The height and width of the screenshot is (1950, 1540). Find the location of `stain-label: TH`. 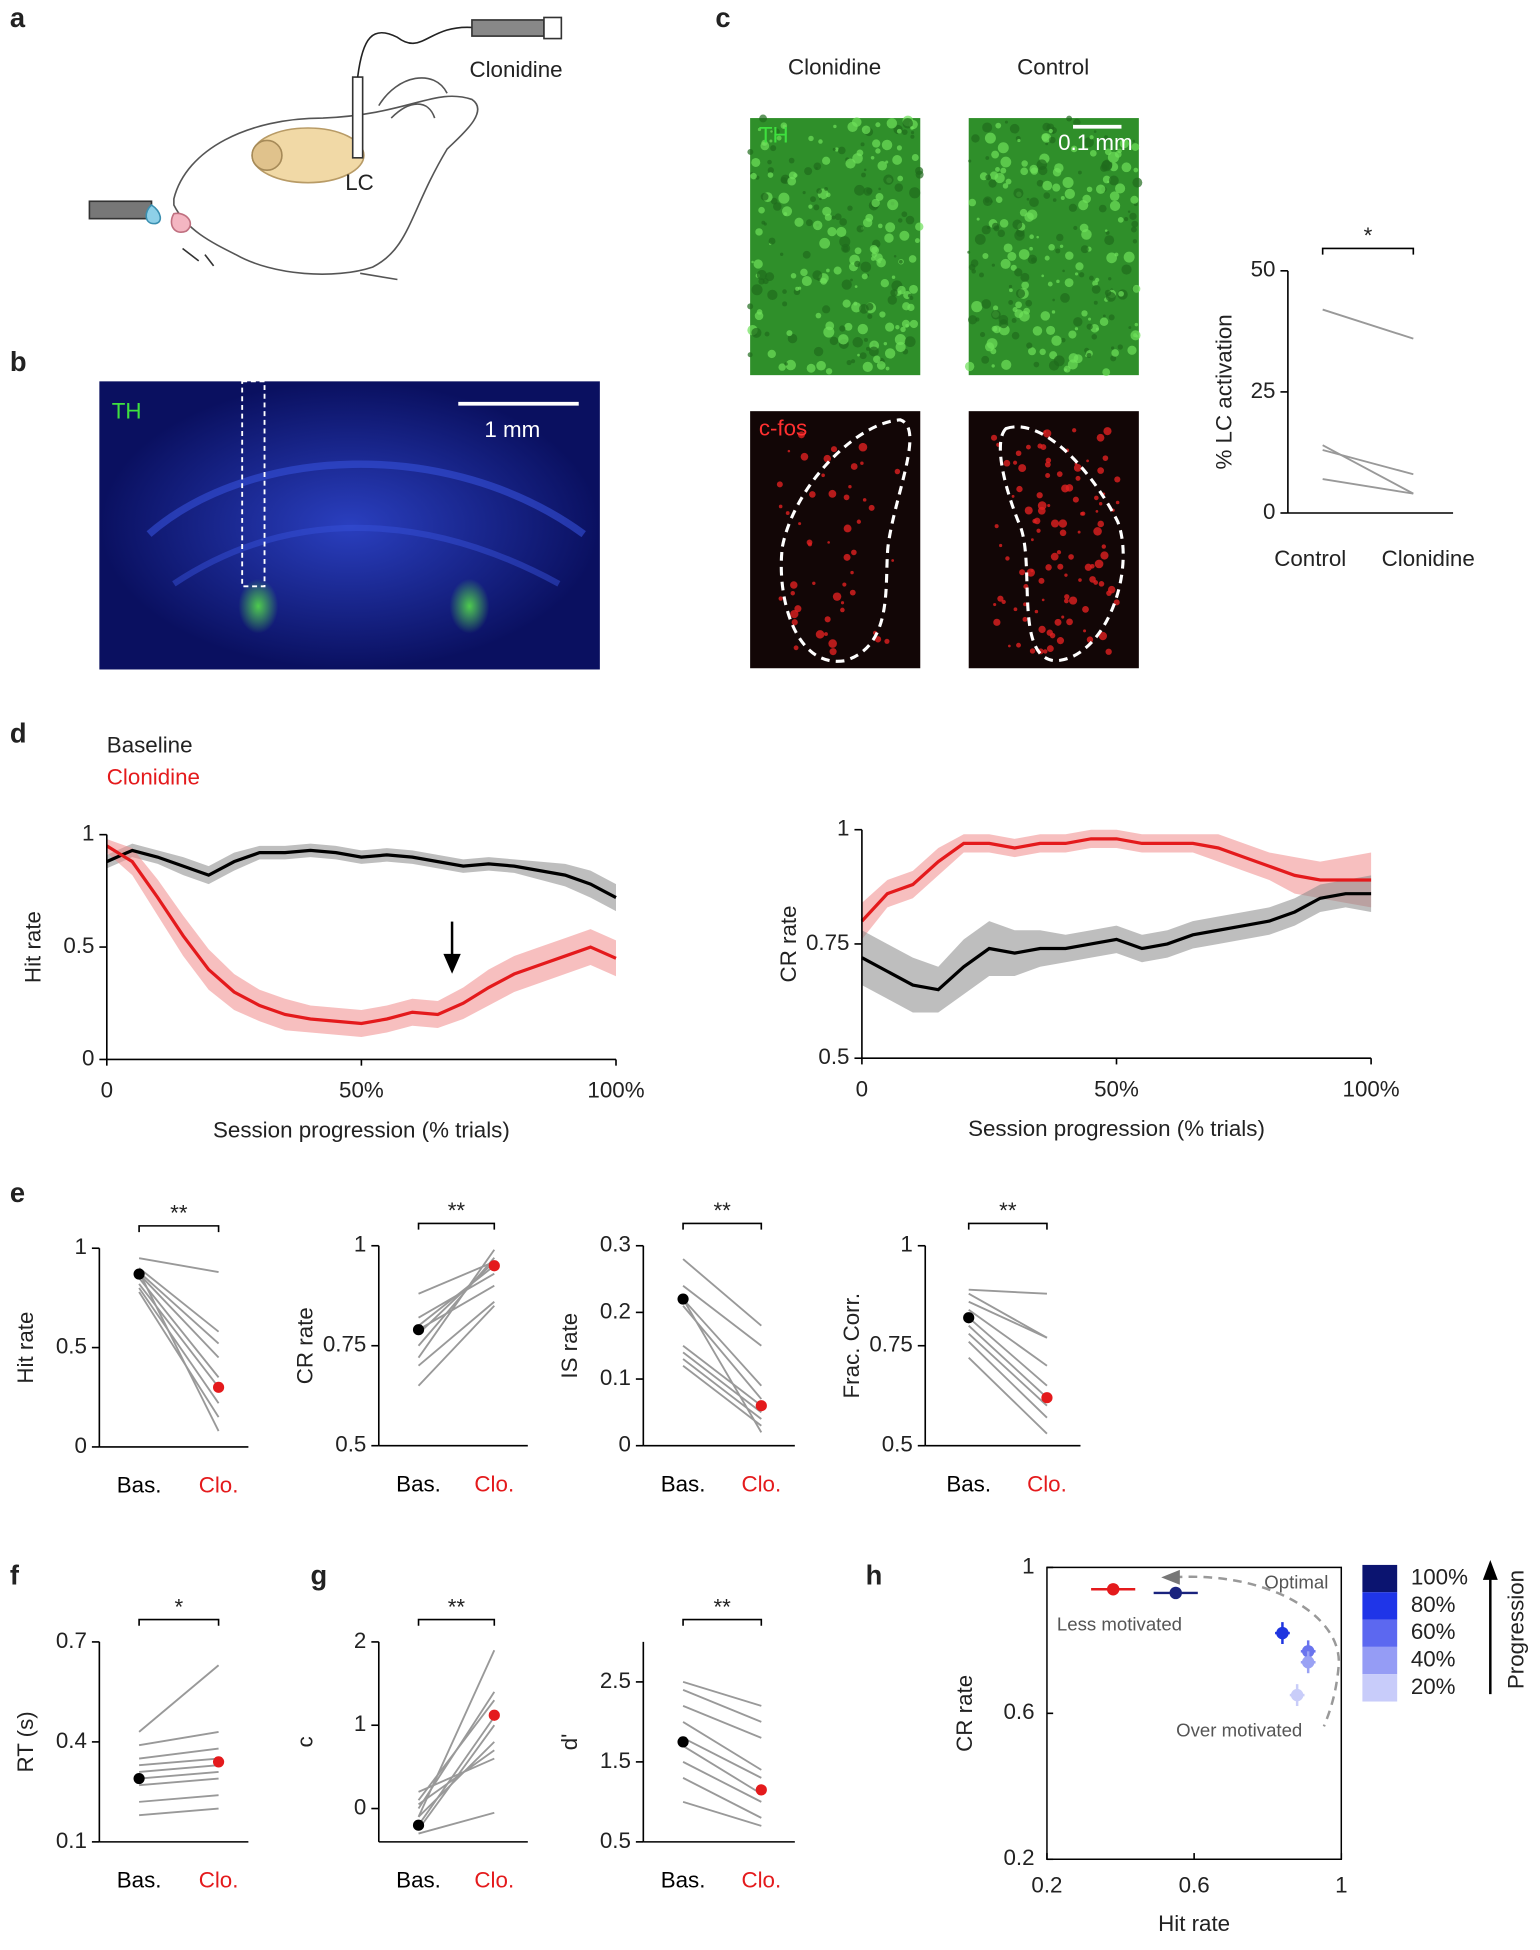

stain-label: TH is located at coordinates (127, 410).